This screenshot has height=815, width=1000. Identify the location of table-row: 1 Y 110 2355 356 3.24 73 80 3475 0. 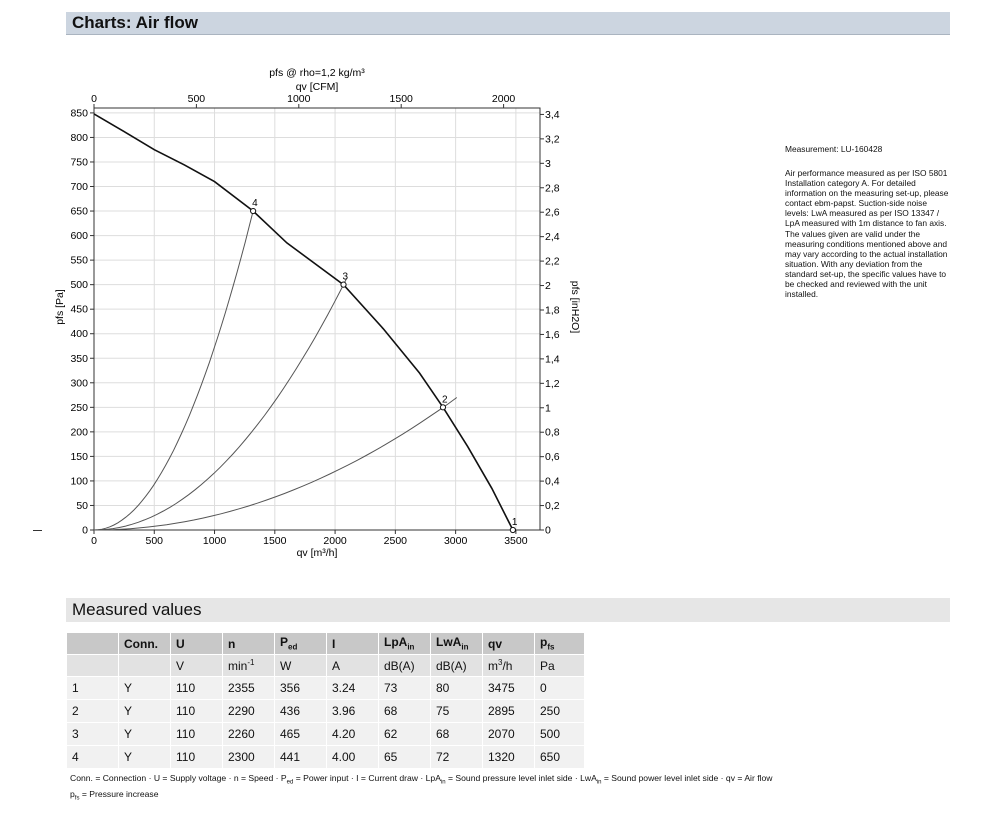
(325, 688).